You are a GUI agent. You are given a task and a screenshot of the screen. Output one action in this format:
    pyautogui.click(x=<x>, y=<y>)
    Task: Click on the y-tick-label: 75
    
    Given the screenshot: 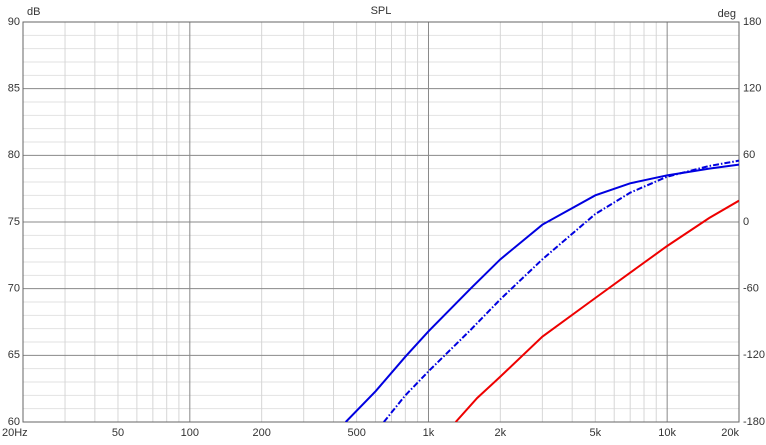 What is the action you would take?
    pyautogui.click(x=14, y=222)
    